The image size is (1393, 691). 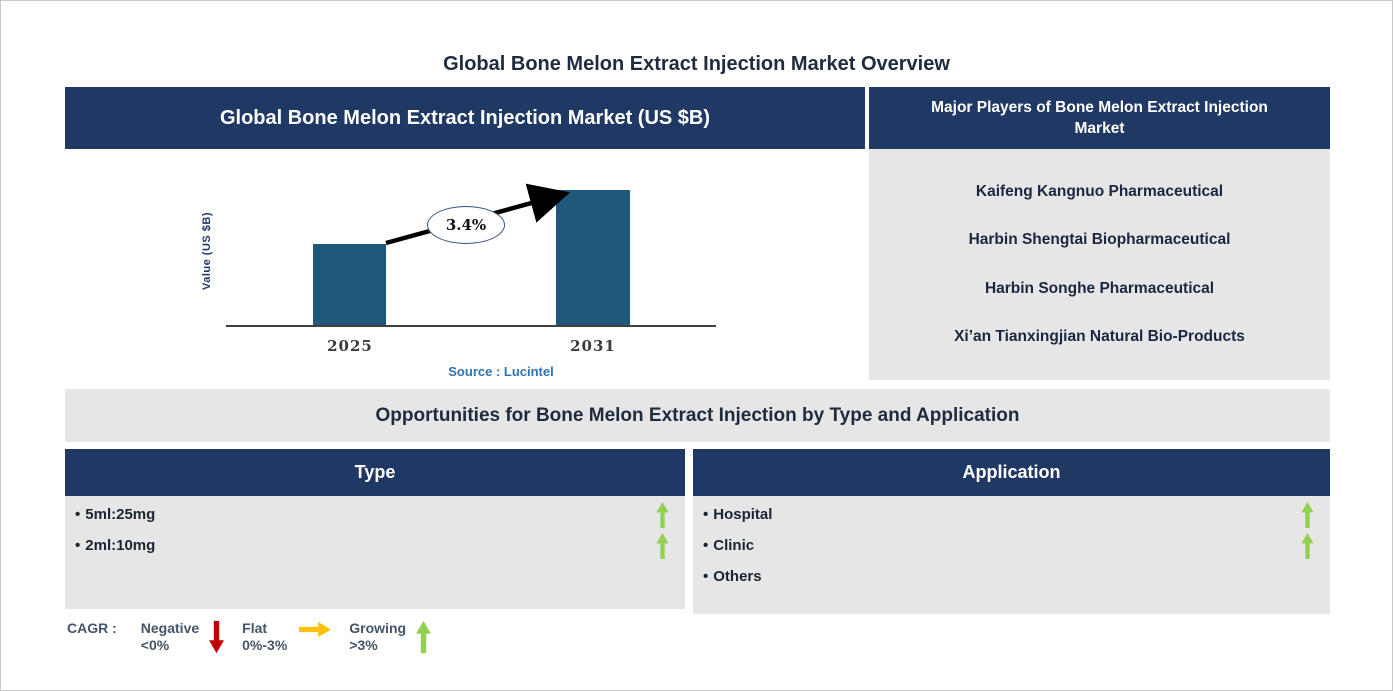 What do you see at coordinates (471, 326) in the screenshot?
I see `x-axis-line` at bounding box center [471, 326].